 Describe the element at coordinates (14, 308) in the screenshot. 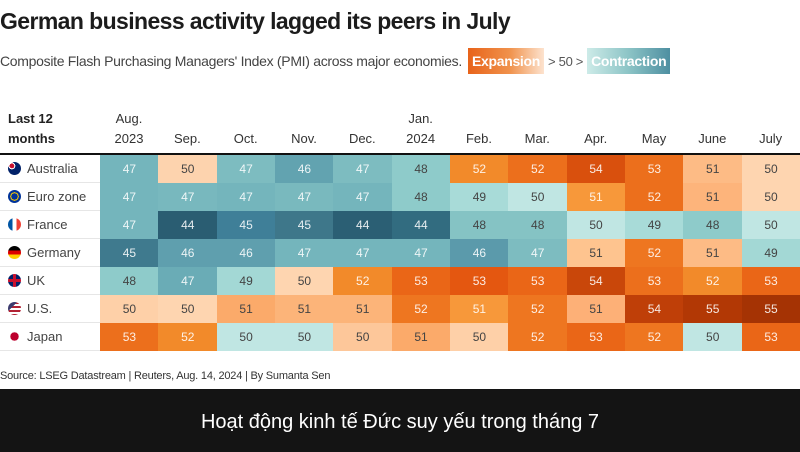

I see `us-flag-icon` at that location.